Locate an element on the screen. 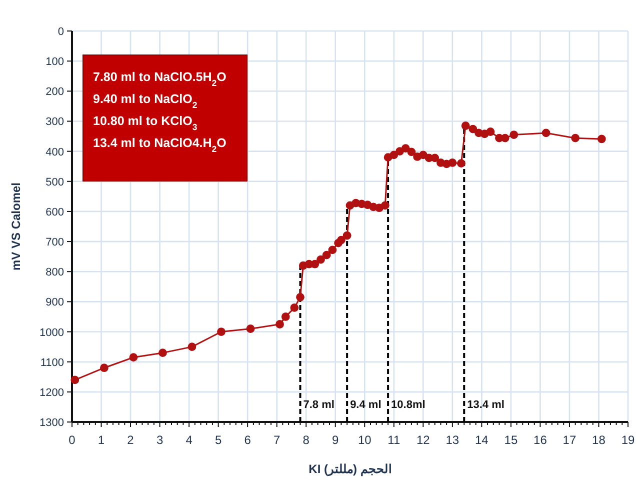 Image resolution: width=641 pixels, height=495 pixels. annotation: 7.80 ml to NaClO.5H$_{2}$O is located at coordinates (160, 79).